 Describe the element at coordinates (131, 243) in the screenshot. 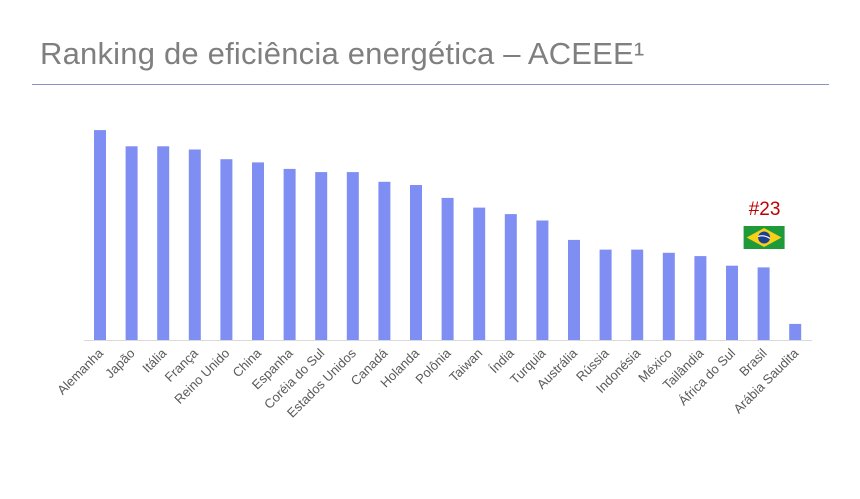

I see `bar-japão` at that location.